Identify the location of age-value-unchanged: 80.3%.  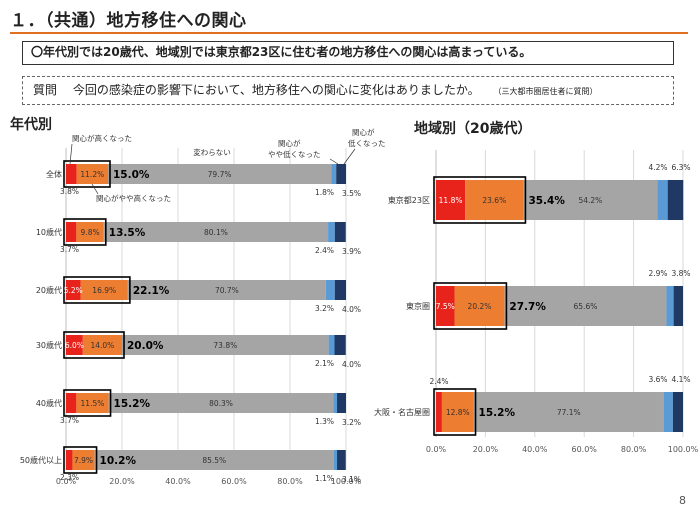
(221, 403).